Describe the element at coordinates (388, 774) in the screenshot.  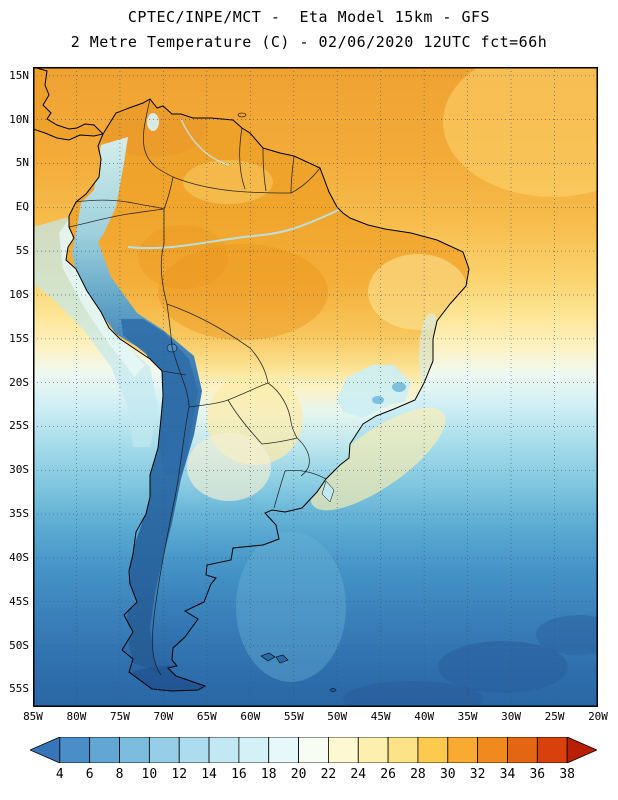
I see `colorbar-tick-label: 26` at that location.